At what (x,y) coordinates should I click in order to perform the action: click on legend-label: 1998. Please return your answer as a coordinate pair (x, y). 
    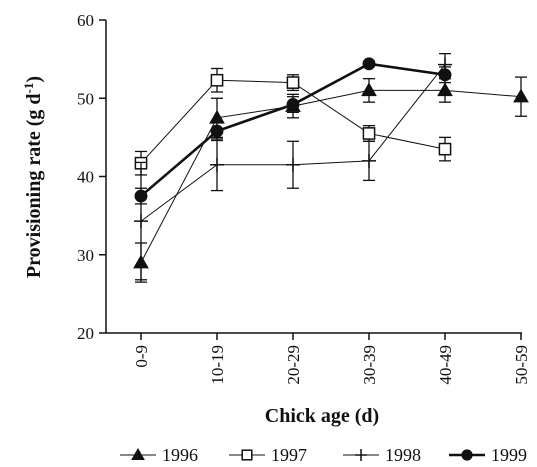
    Looking at the image, I should click on (403, 455).